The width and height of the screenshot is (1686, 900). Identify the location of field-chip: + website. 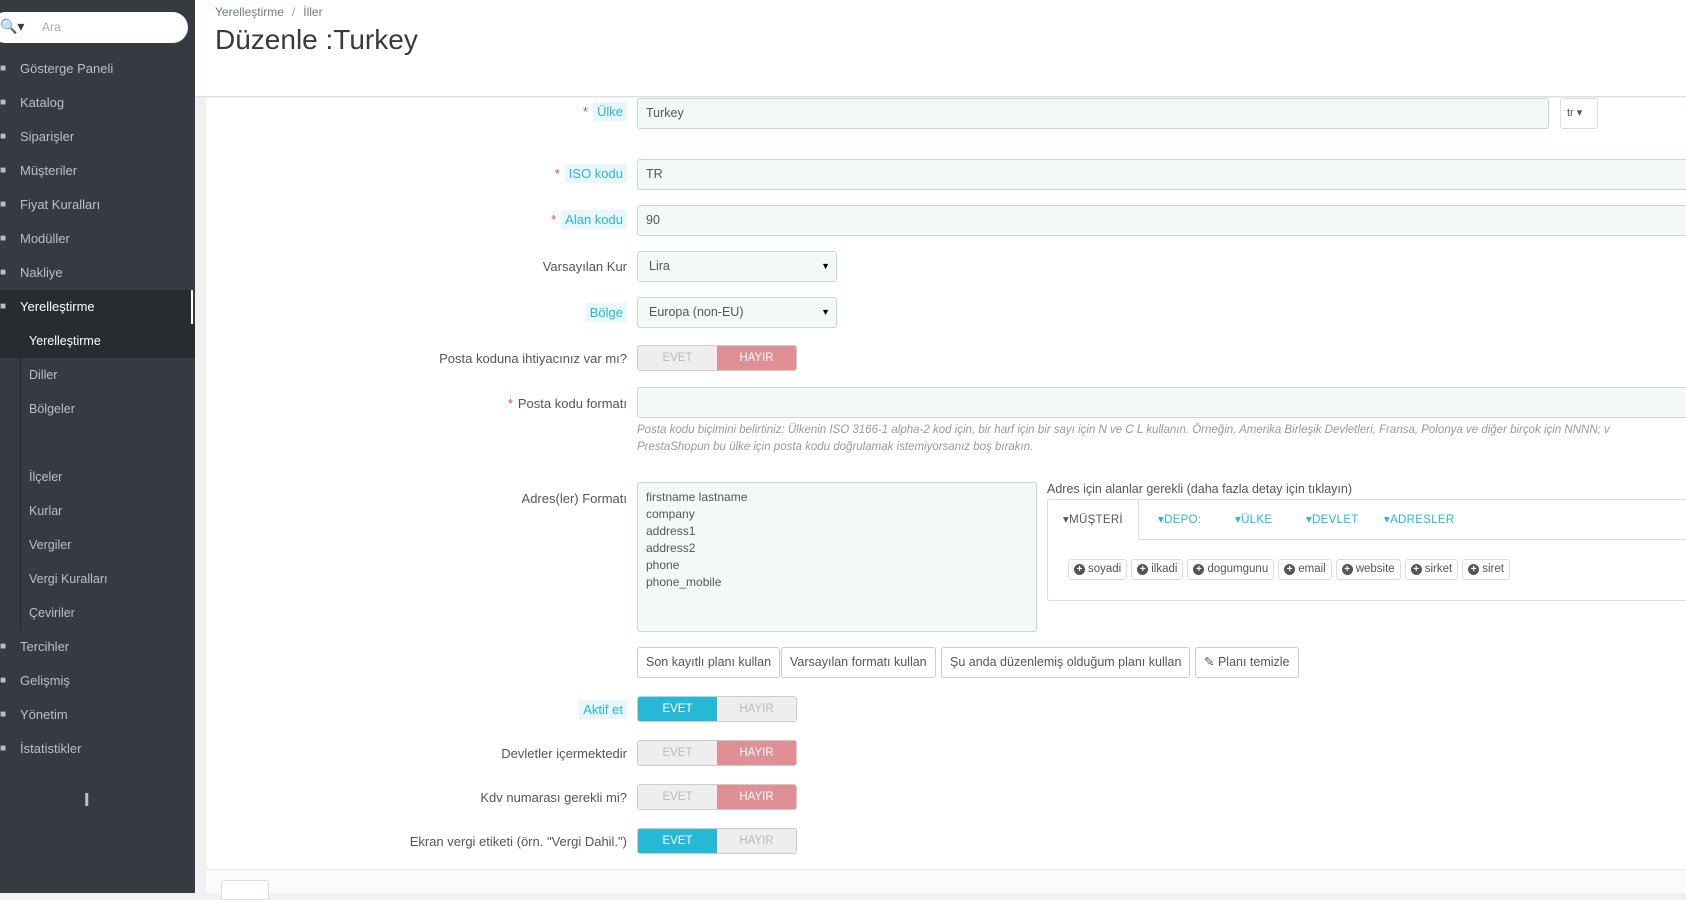
(1368, 569).